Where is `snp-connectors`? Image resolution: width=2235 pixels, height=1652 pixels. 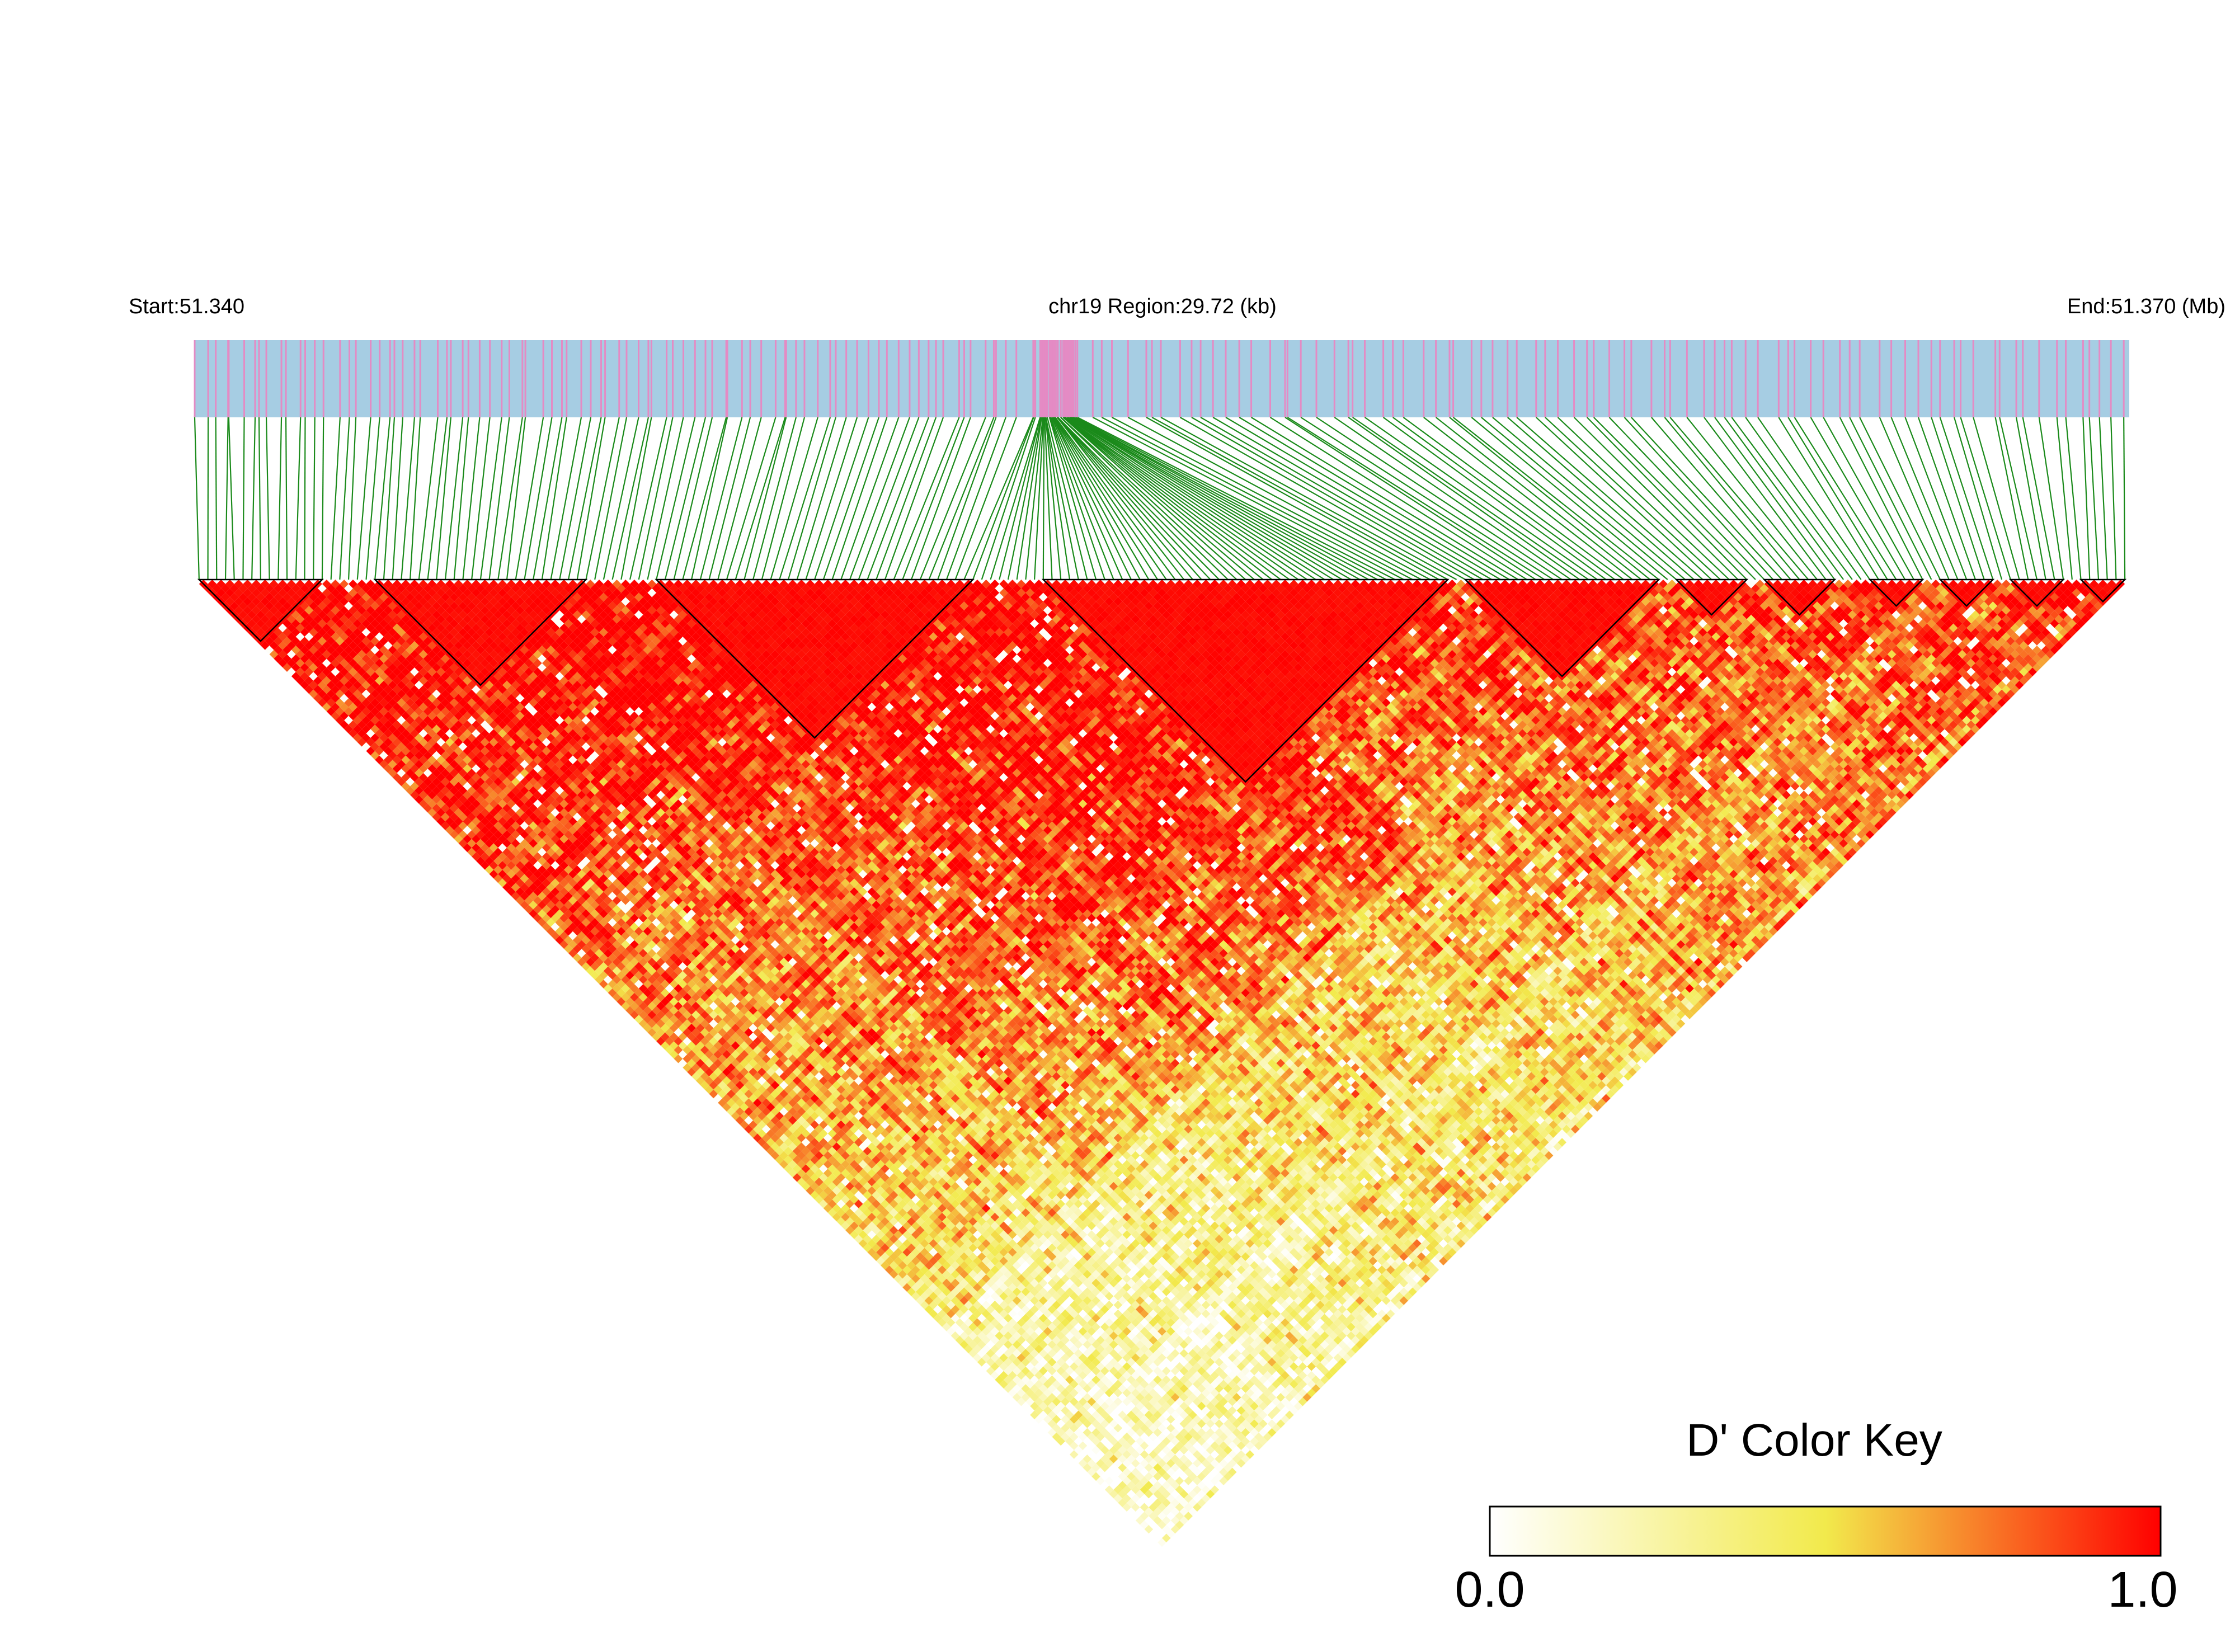 snp-connectors is located at coordinates (1160, 499).